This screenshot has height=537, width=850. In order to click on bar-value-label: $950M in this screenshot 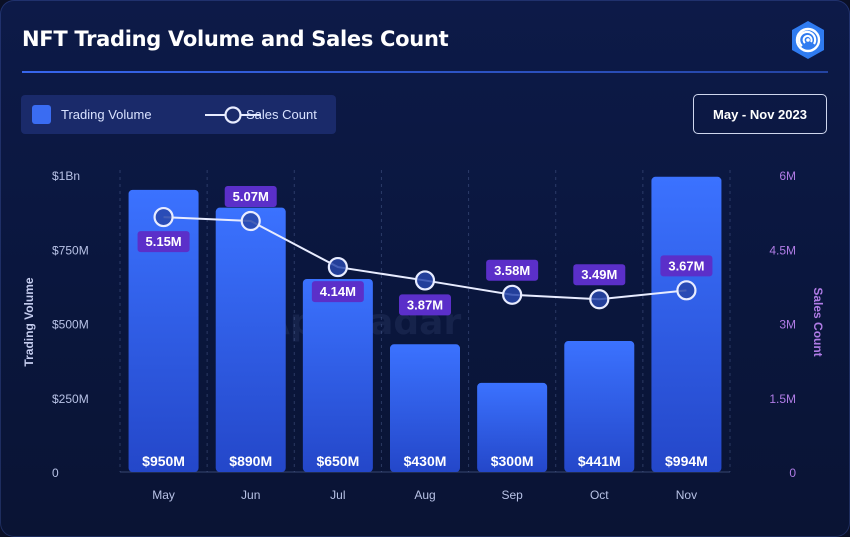, I will do `click(163, 461)`.